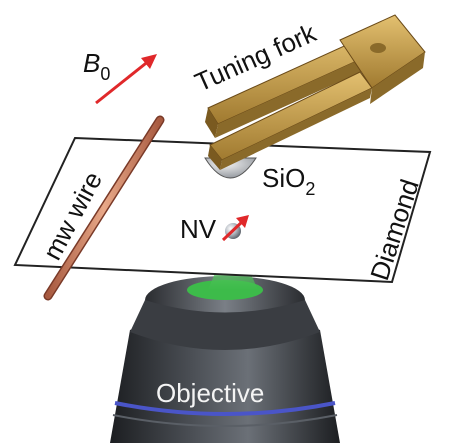 The height and width of the screenshot is (443, 450). What do you see at coordinates (288, 181) in the screenshot?
I see `sio2-label: SiO2` at bounding box center [288, 181].